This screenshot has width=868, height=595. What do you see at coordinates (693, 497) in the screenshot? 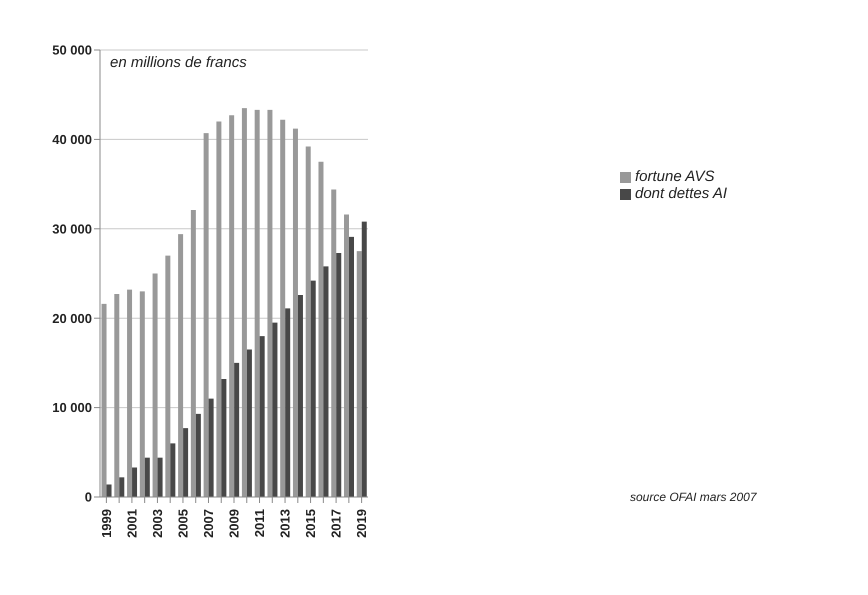
I see `source-note: source OFAI mars 2007` at bounding box center [693, 497].